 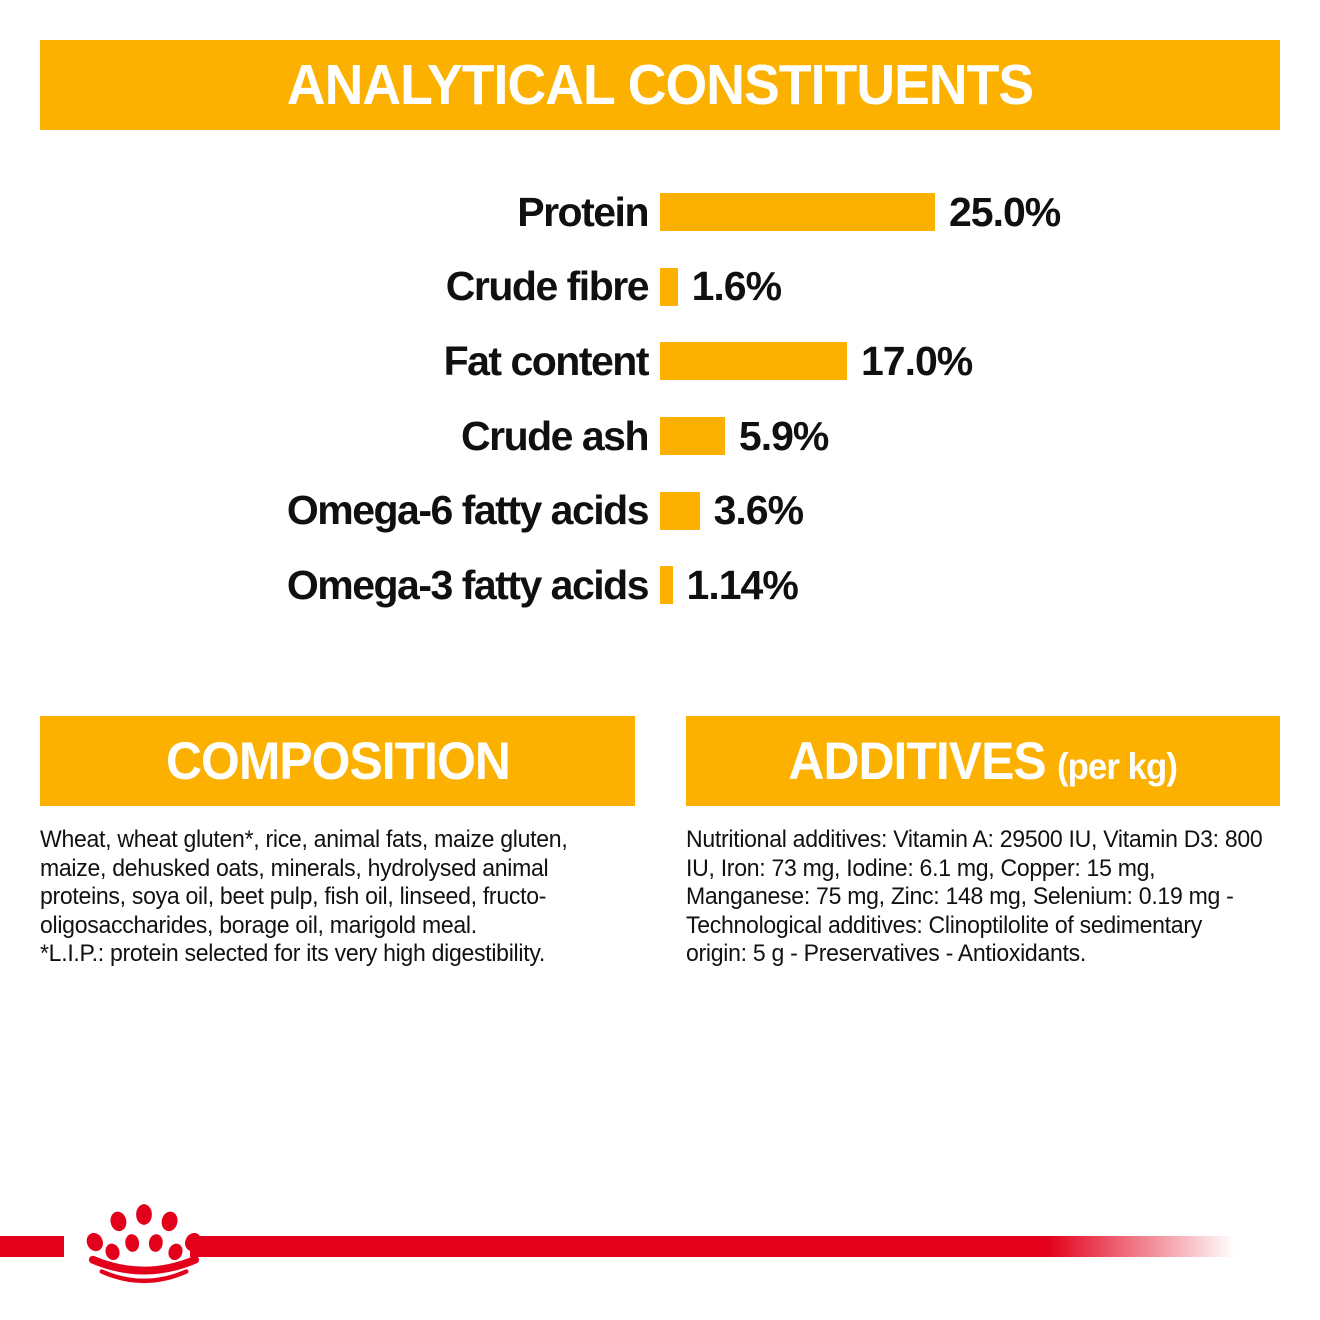 What do you see at coordinates (917, 761) in the screenshot?
I see `additives-title: ADDITIVES` at bounding box center [917, 761].